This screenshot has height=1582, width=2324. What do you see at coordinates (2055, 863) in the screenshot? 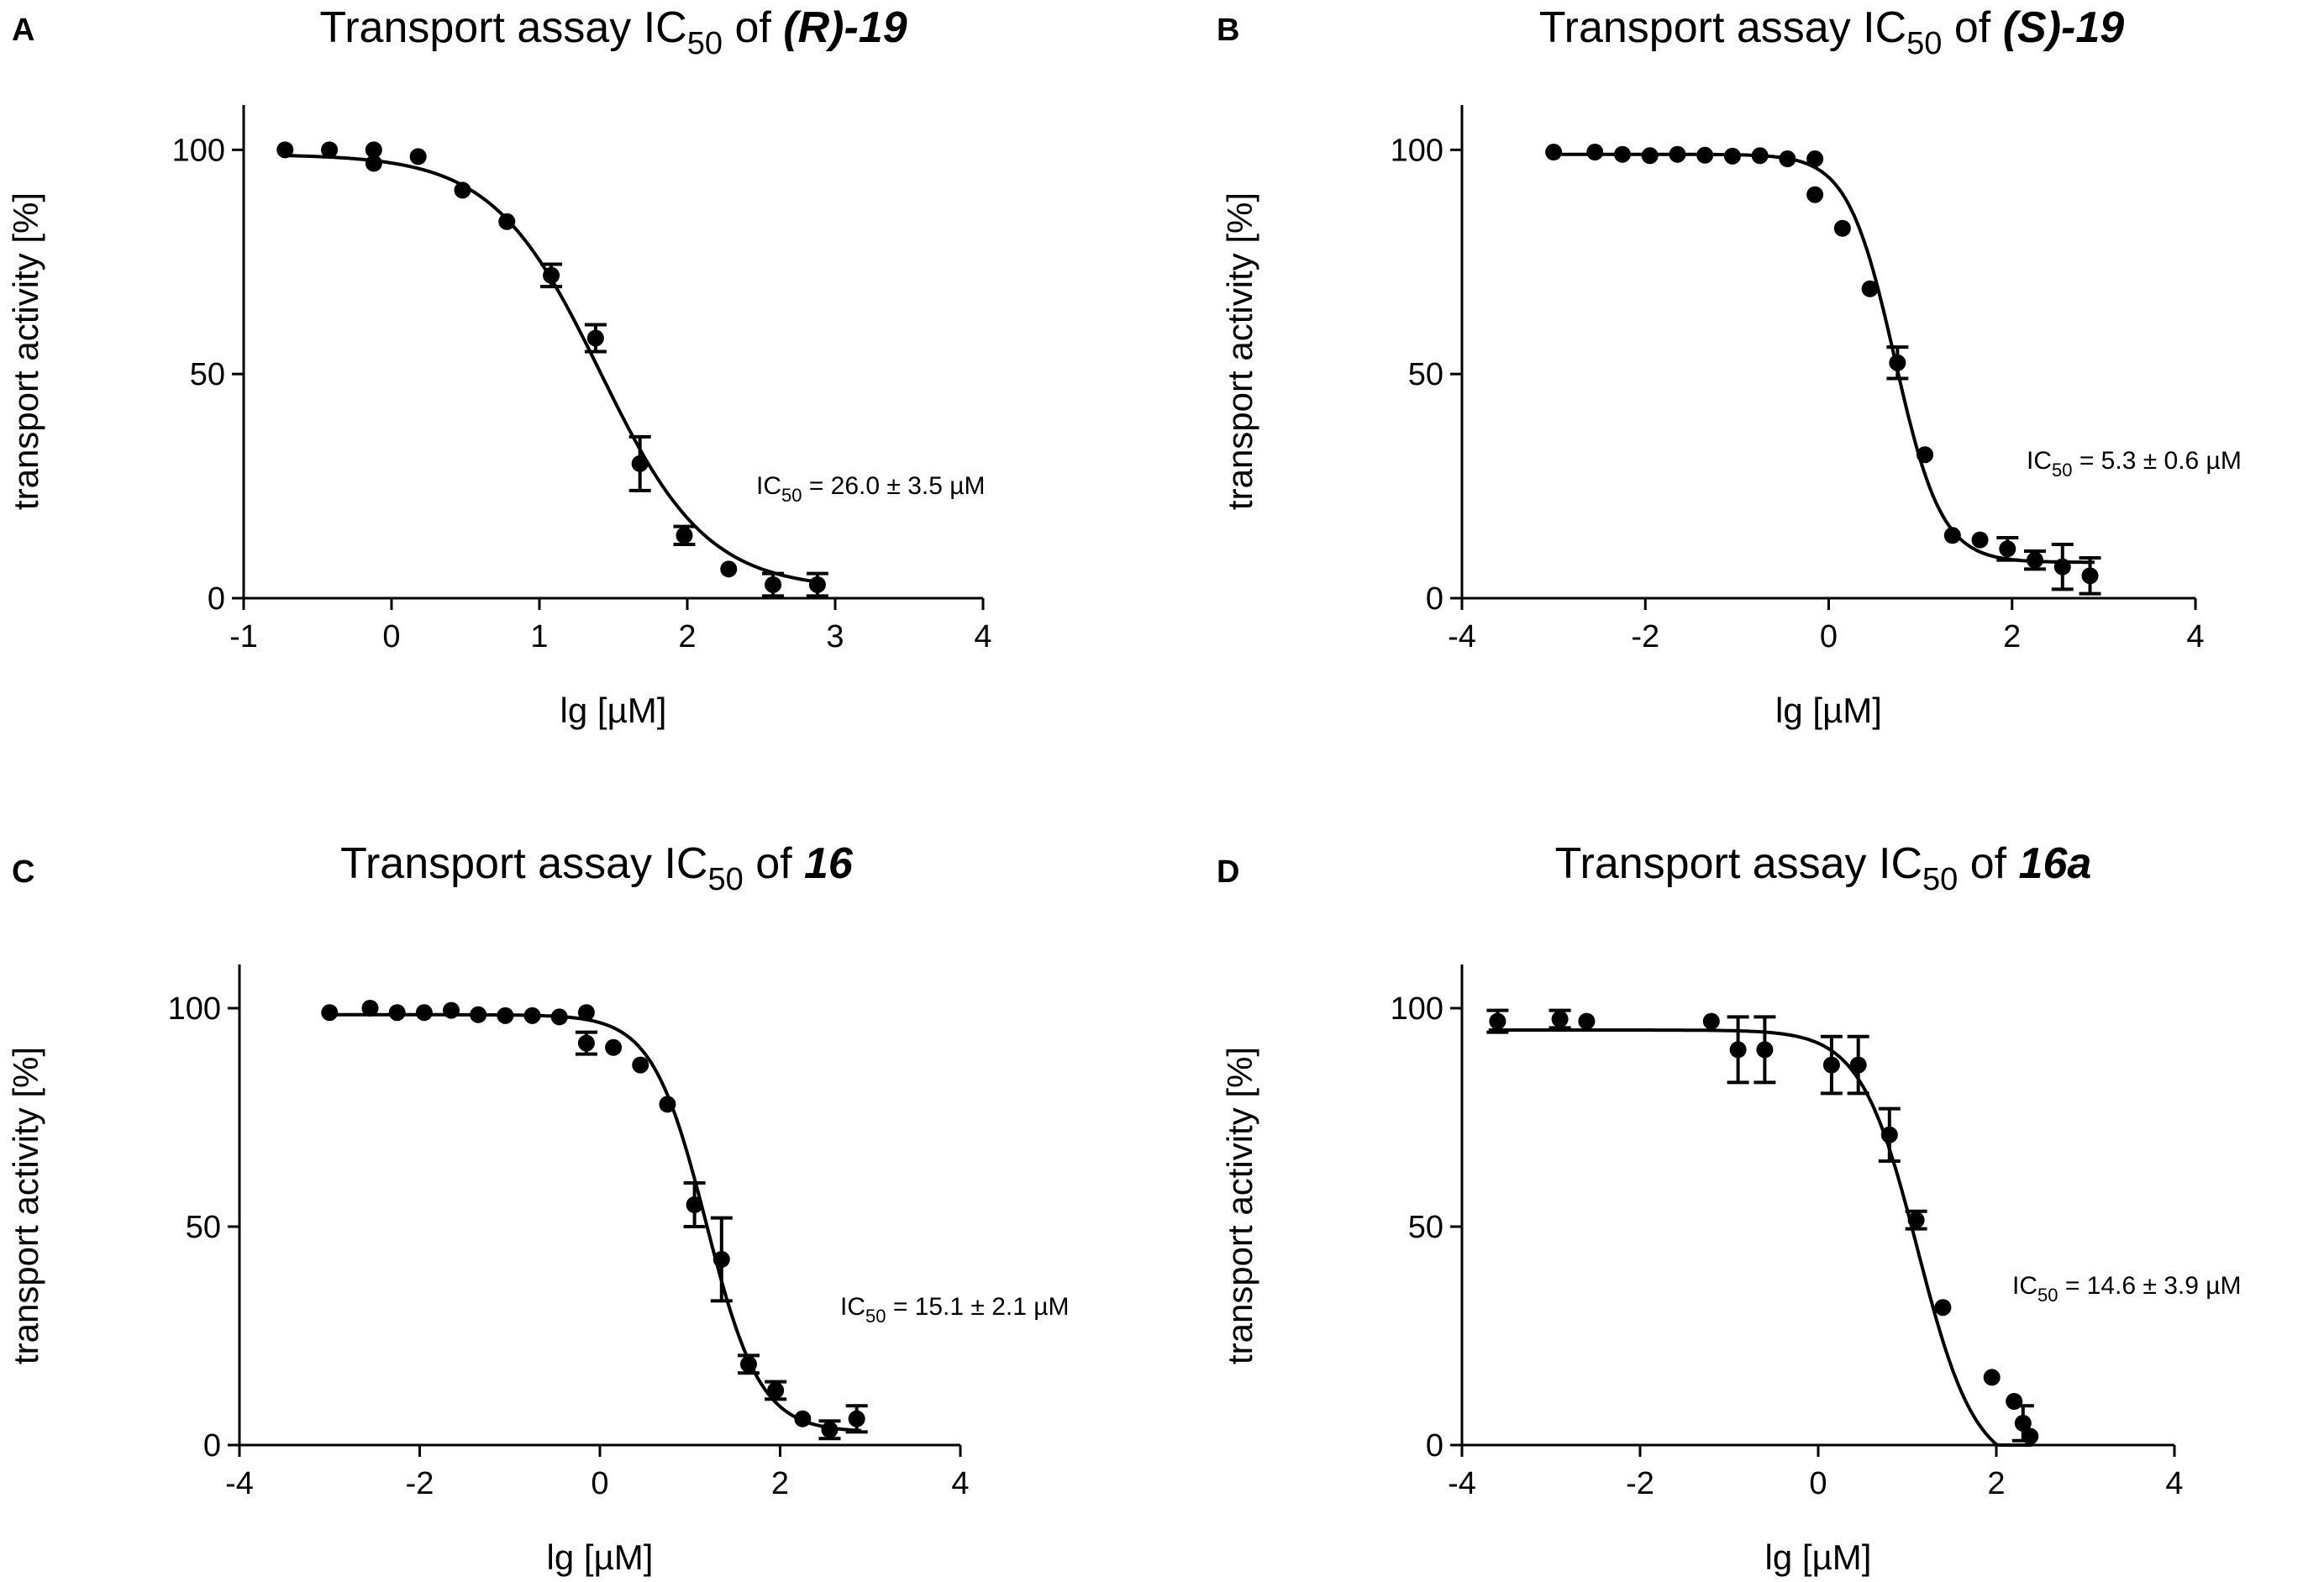
I see `title-compound: 16a` at bounding box center [2055, 863].